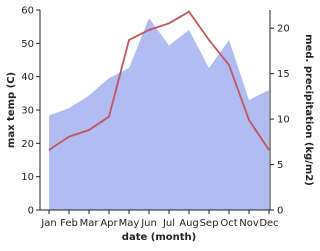 The height and width of the screenshot is (251, 320). Describe the element at coordinates (159, 237) in the screenshot. I see `x-axis-label: date (month)` at that location.